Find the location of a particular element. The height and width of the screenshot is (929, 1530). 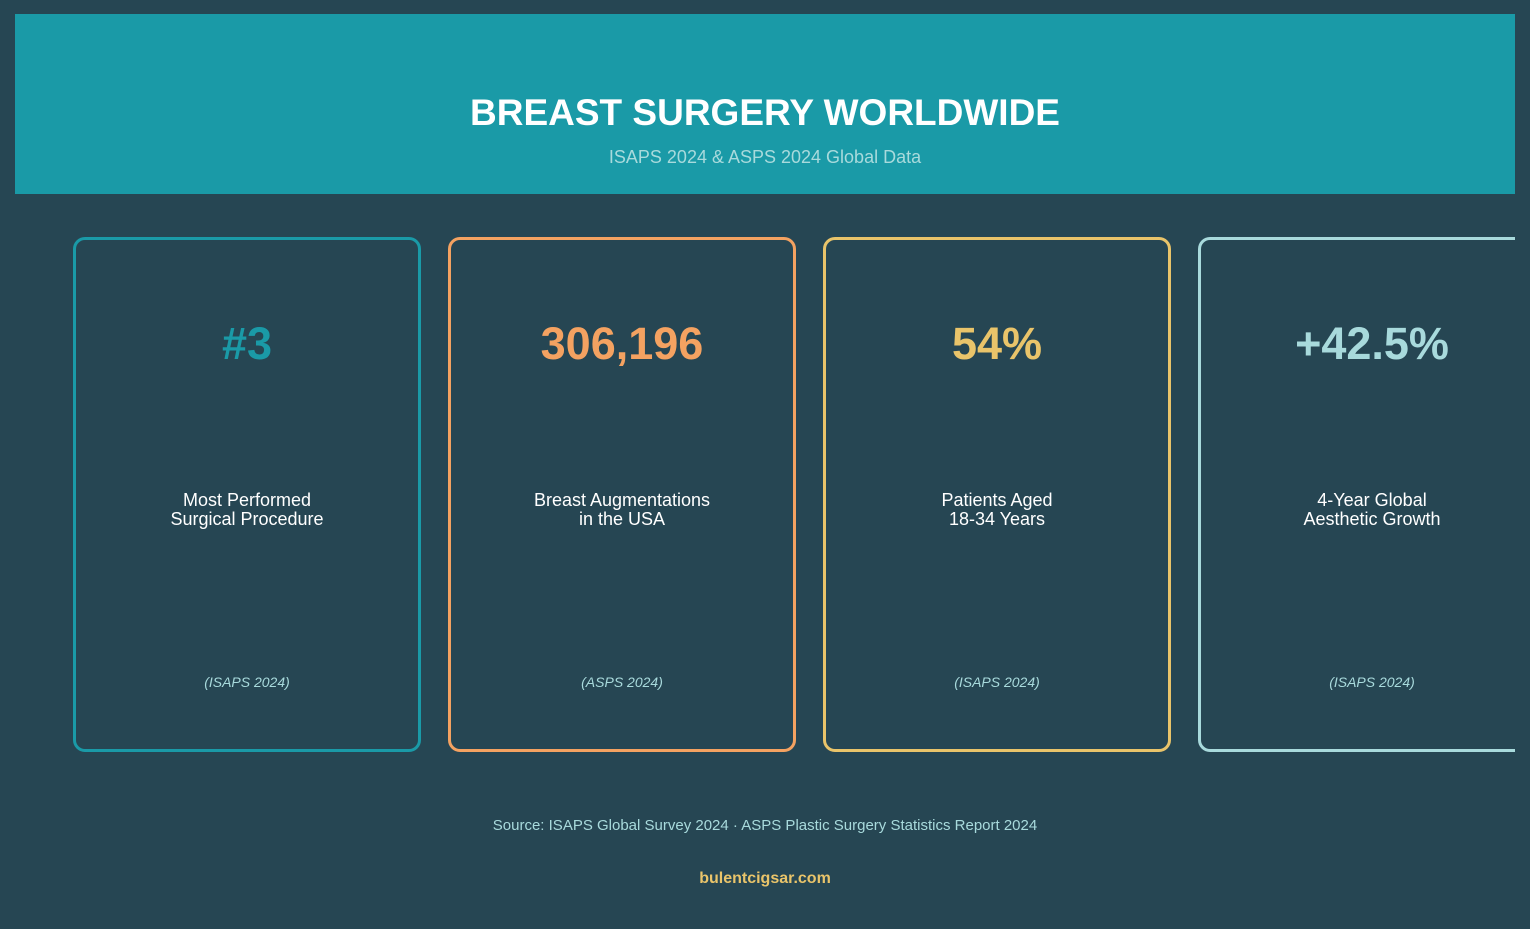

stat-label-line: 4-Year Global is located at coordinates (1372, 500).